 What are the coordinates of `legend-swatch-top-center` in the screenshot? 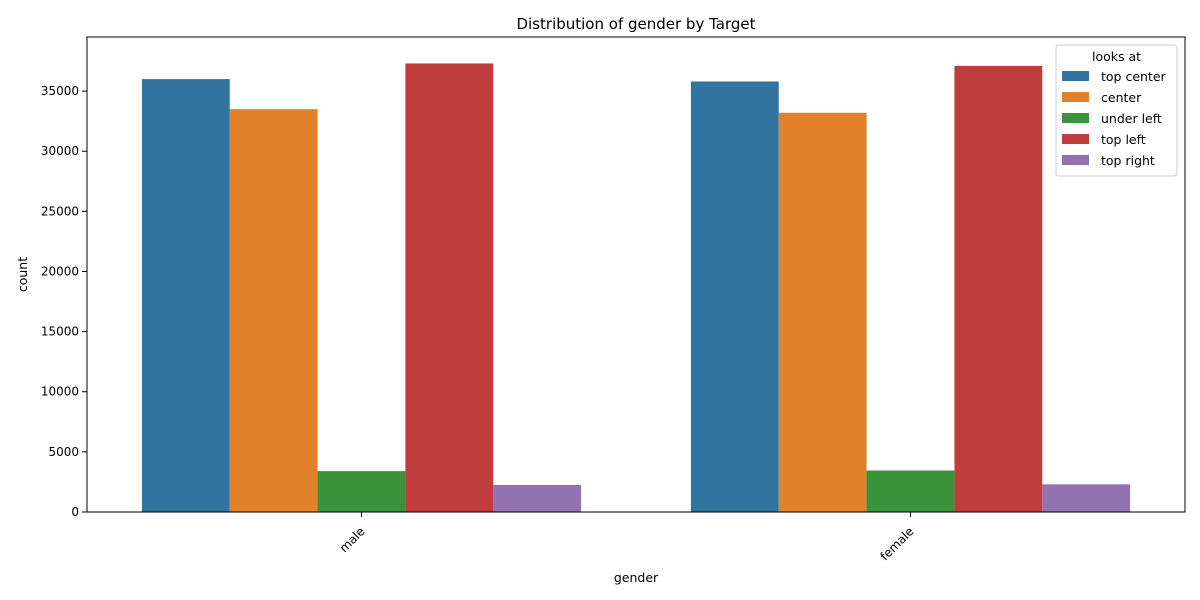 It's located at (1075, 76).